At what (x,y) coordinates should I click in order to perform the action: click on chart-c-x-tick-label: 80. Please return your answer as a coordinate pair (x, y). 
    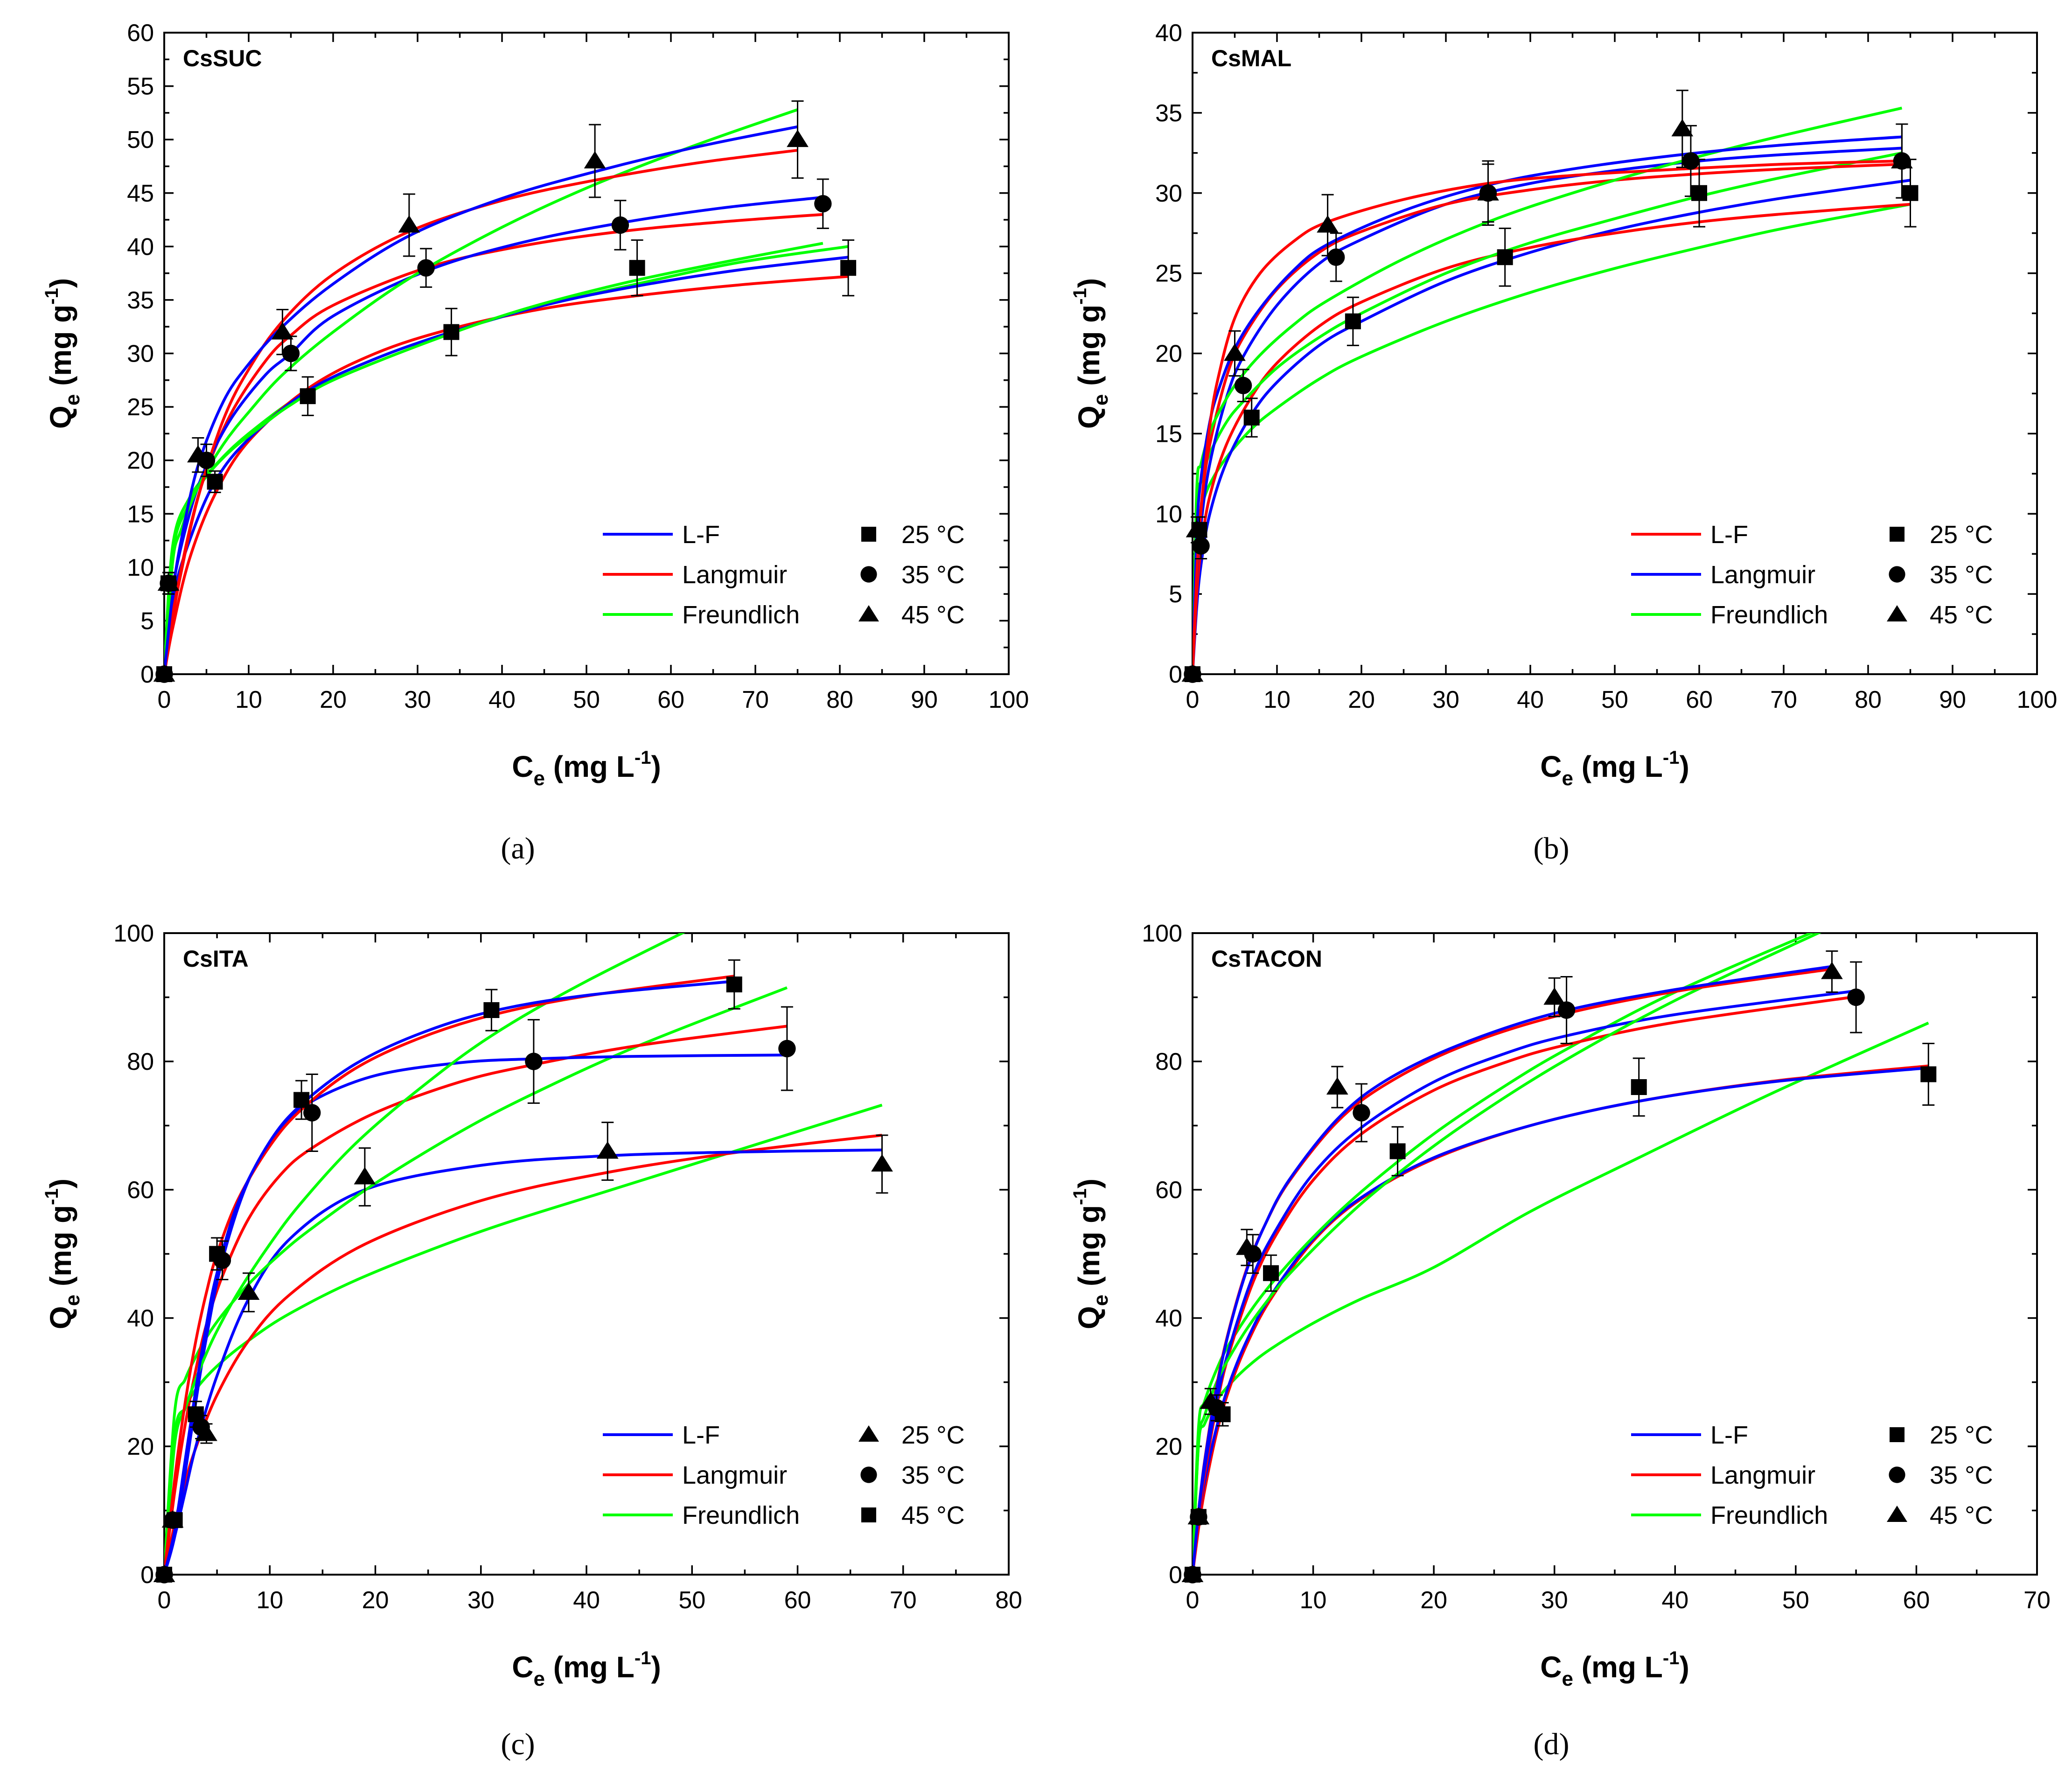
    Looking at the image, I should click on (1008, 1600).